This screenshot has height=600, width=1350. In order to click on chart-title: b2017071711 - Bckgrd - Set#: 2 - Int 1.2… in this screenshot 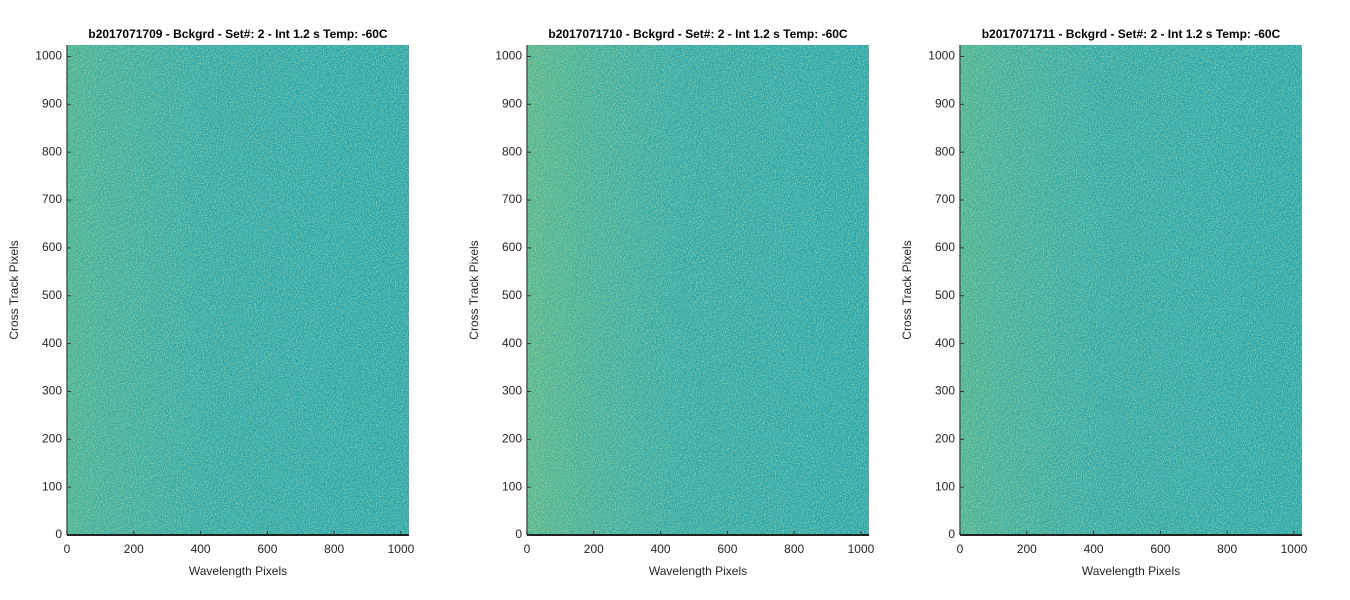, I will do `click(1131, 34)`.